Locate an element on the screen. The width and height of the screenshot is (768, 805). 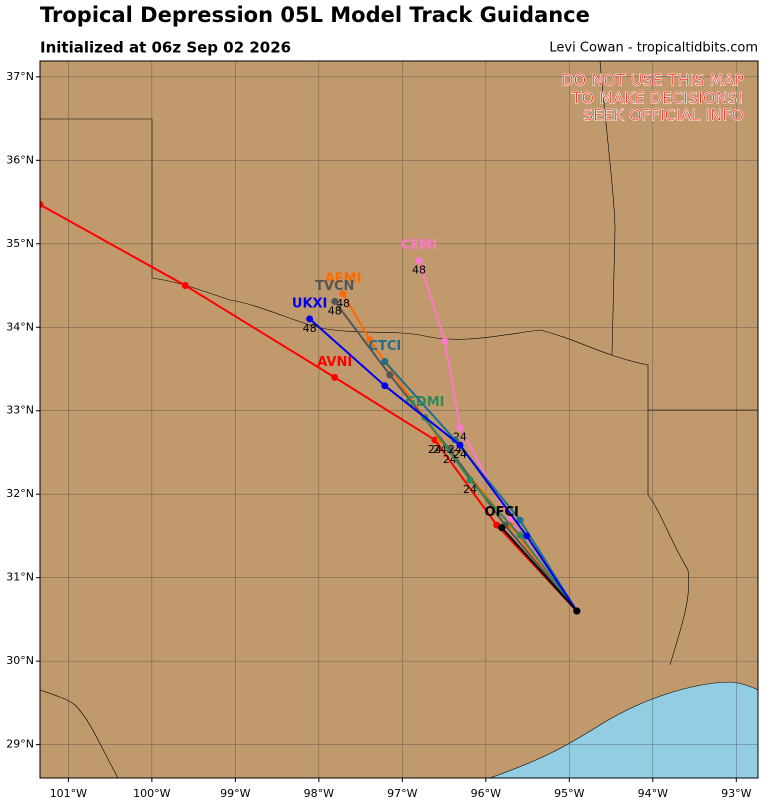
y-tick-label: 35°N is located at coordinates (20, 243).